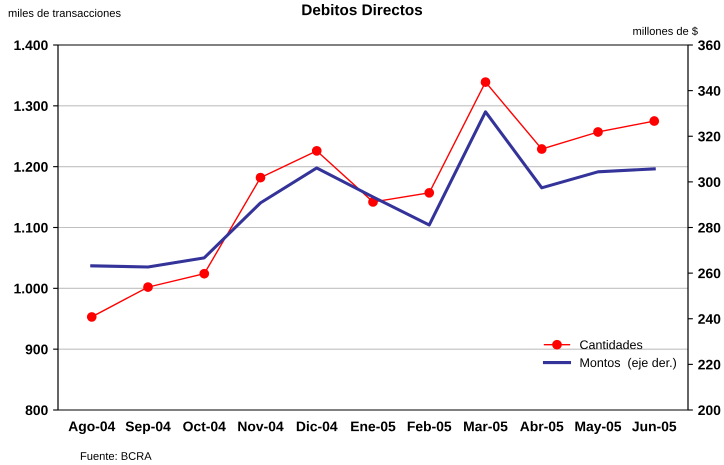 The image size is (724, 465). Describe the element at coordinates (37, 410) in the screenshot. I see `y-tick-label: 800` at that location.